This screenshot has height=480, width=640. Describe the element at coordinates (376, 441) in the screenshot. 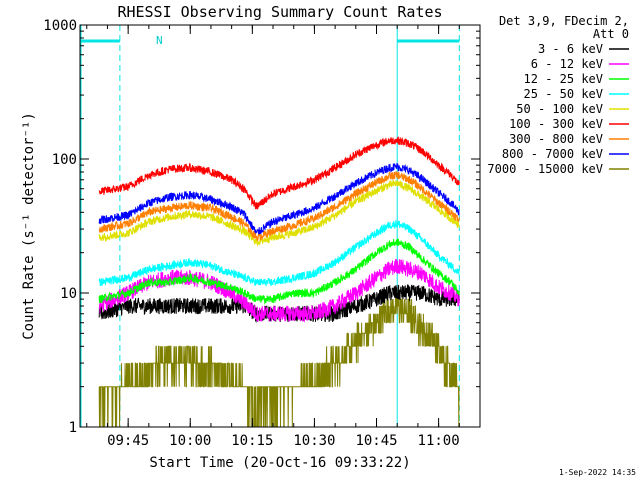

I see `x-tick-label: 10:45` at that location.